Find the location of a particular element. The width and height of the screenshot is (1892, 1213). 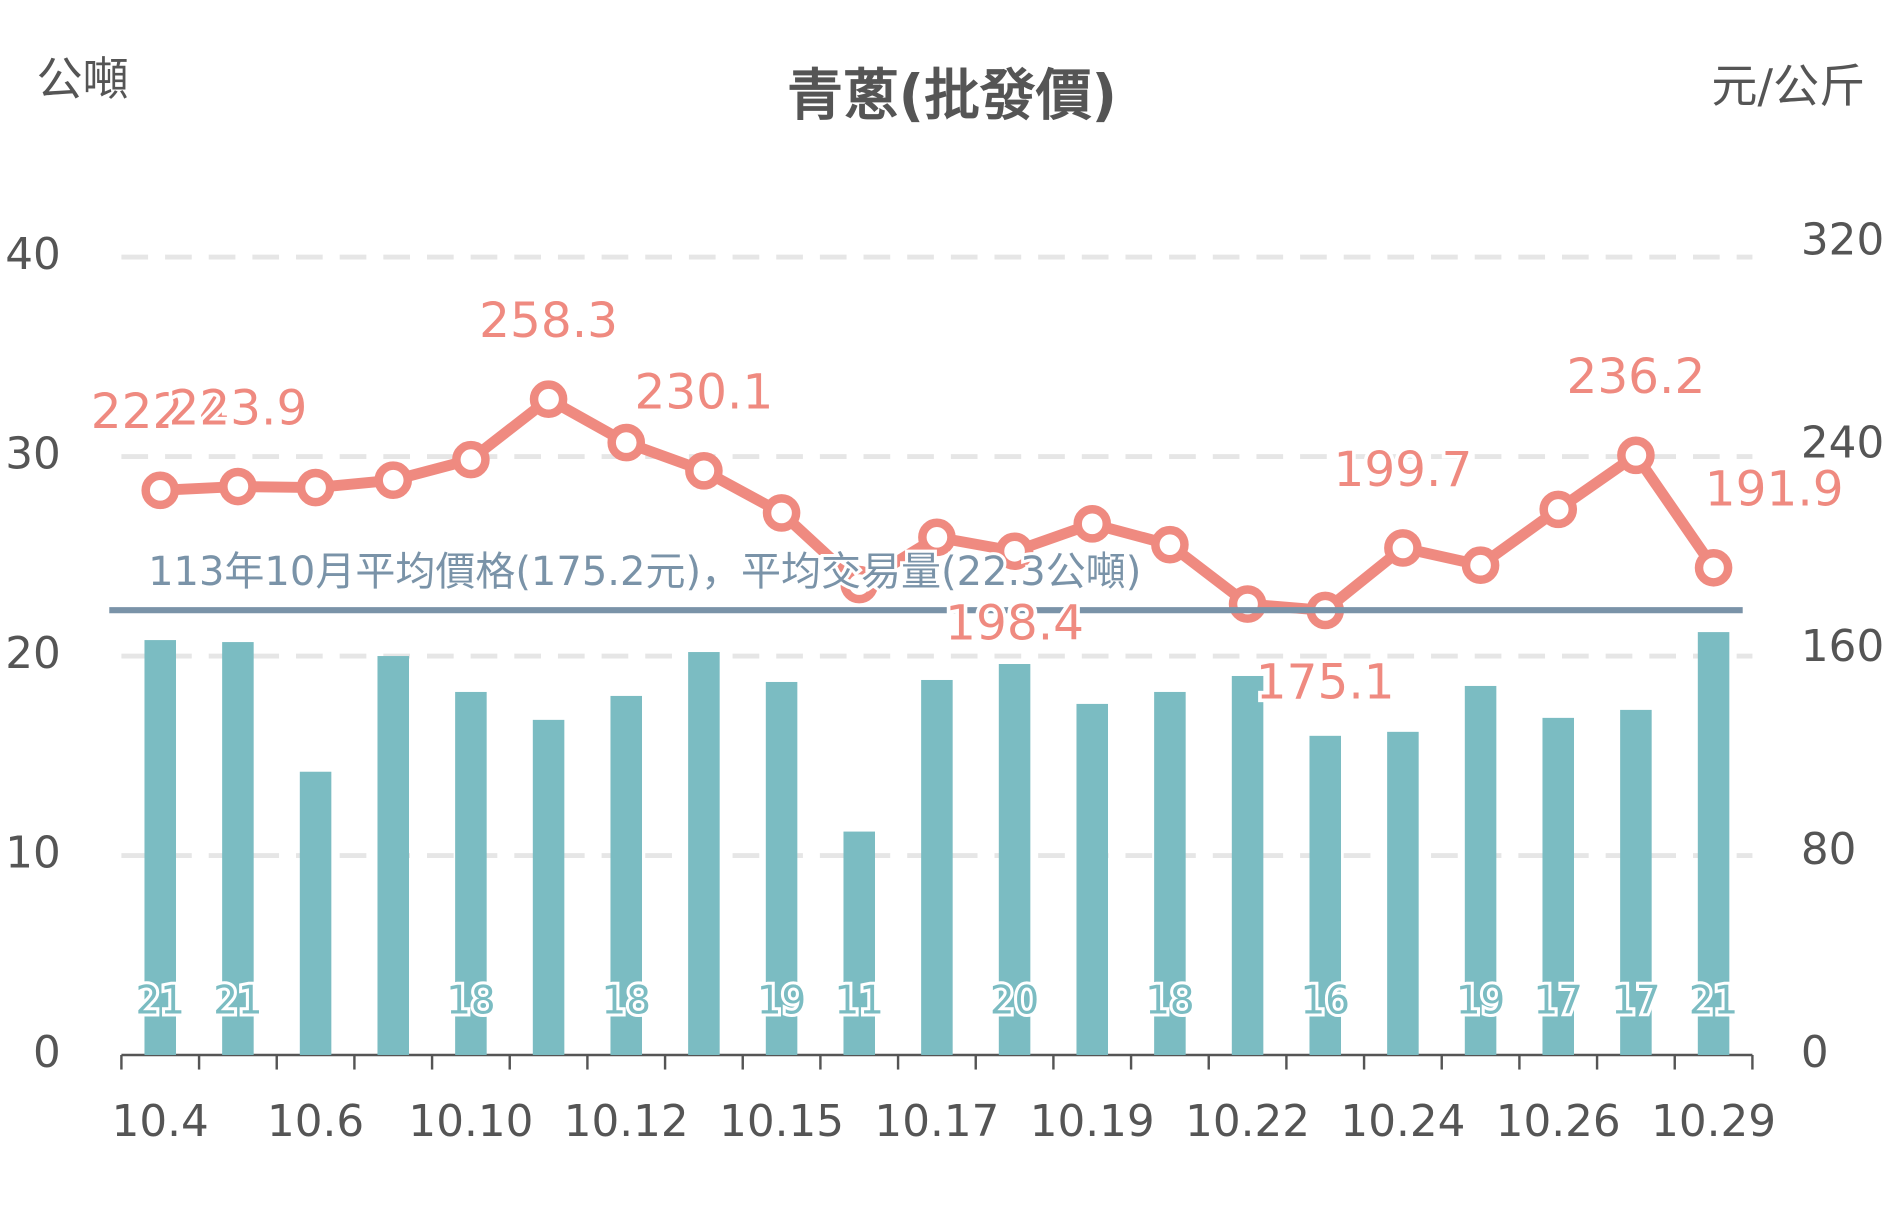

x-tick-label: 10.15 is located at coordinates (781, 1121).